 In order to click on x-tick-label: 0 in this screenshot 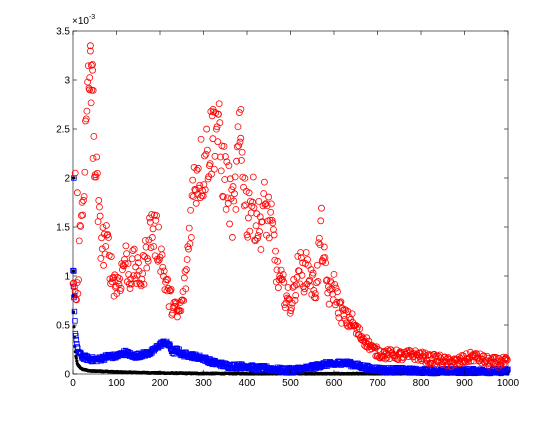, I will do `click(73, 383)`.